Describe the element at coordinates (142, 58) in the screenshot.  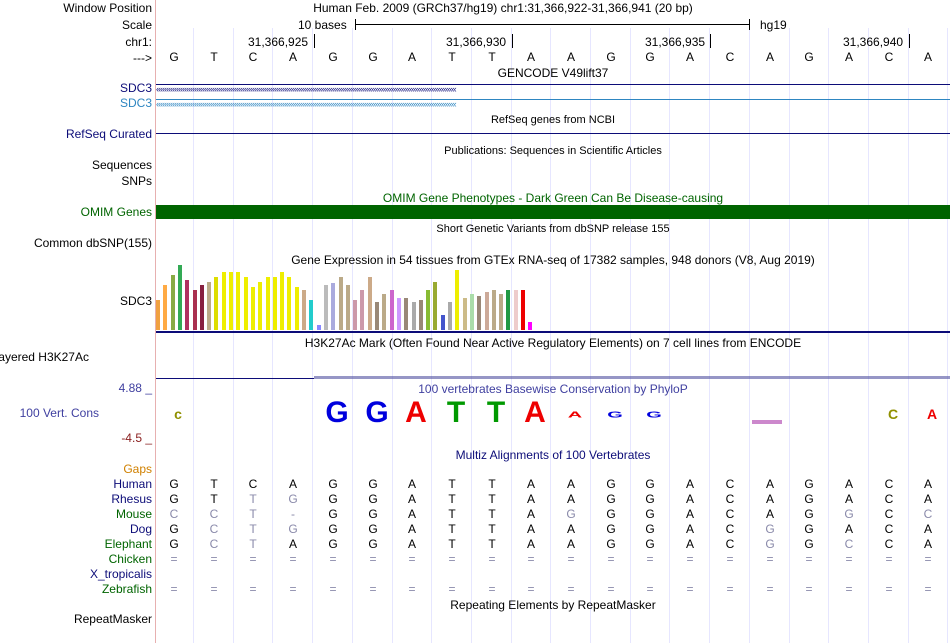
I see `strand-arrow-label: --->` at that location.